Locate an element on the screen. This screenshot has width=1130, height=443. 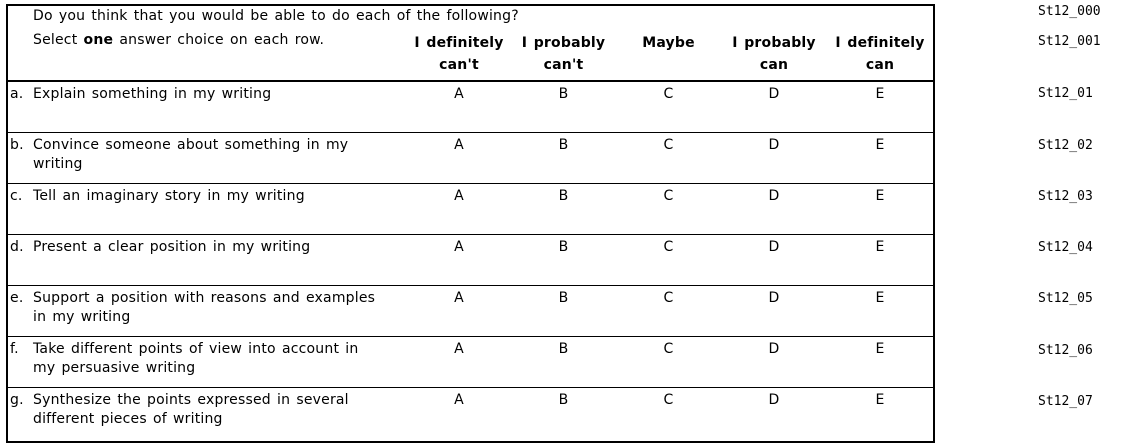
col-header-definitely-can: I definitely can is located at coordinates (880, 54).